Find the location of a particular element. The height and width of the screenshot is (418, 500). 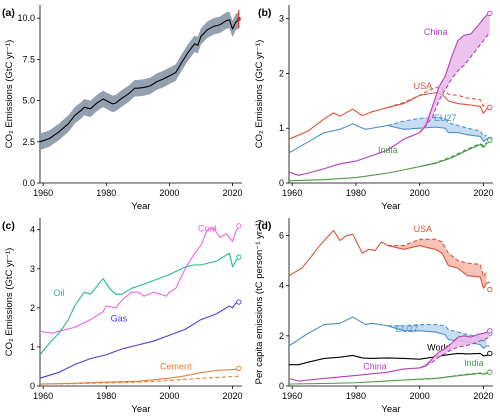

china-difference-band is located at coordinates (454, 349).